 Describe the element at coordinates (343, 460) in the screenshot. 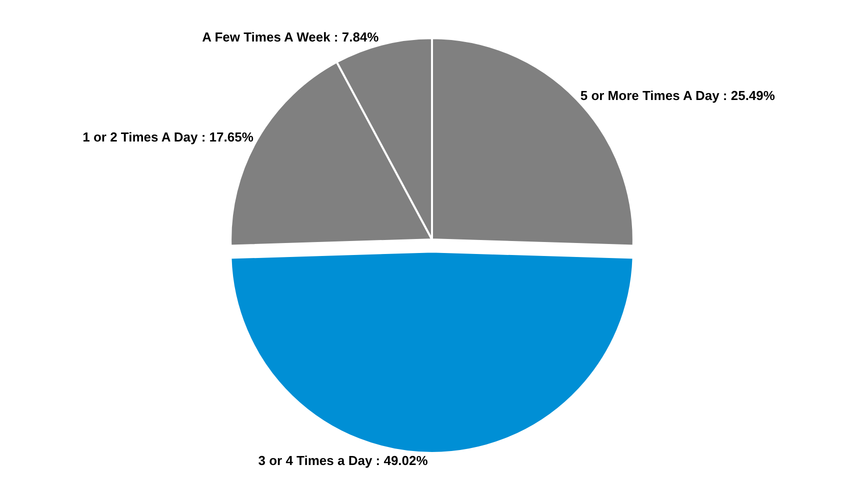

I see `slice-label: 3 or 4 Times a Day : 49.02%` at that location.